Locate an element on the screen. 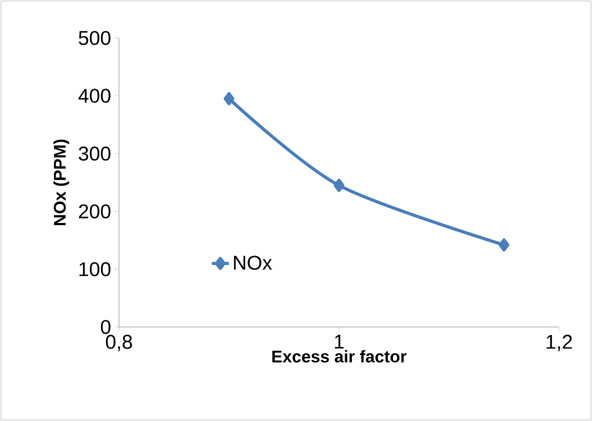 The image size is (592, 421). y-tick-label: 300 is located at coordinates (94, 153).